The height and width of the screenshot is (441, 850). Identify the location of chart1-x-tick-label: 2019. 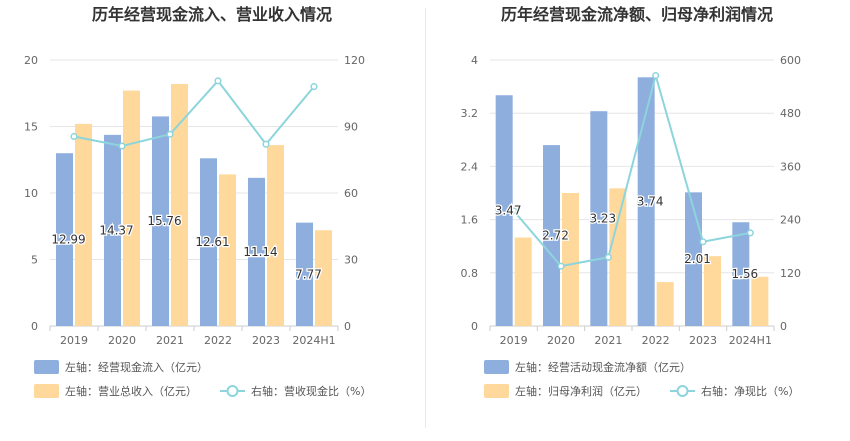
(74, 340).